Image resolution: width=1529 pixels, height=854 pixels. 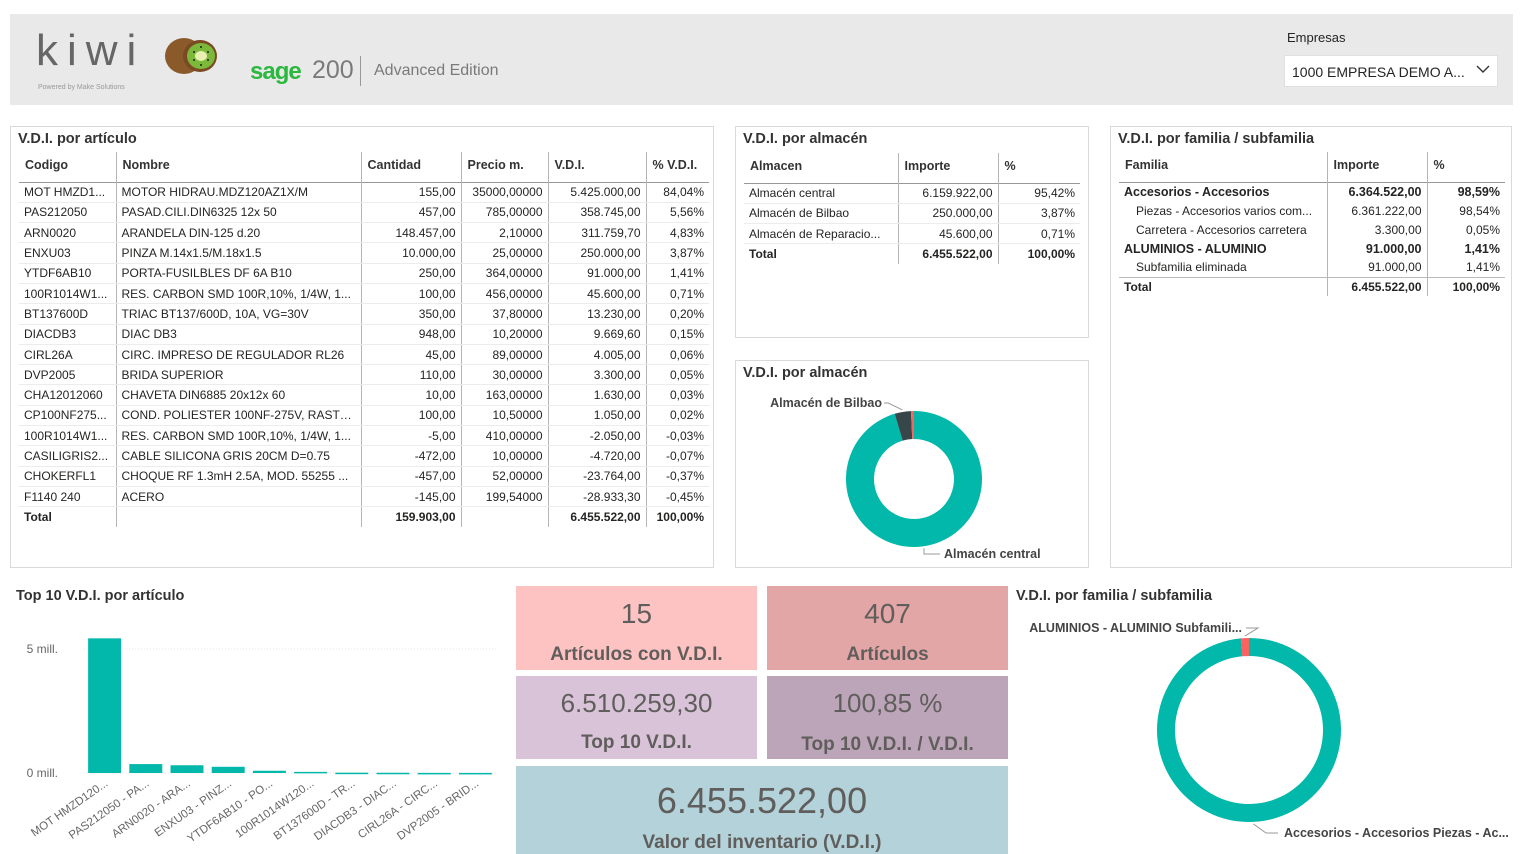 What do you see at coordinates (67, 213) in the screenshot?
I see `table-cell: PAS212050` at bounding box center [67, 213].